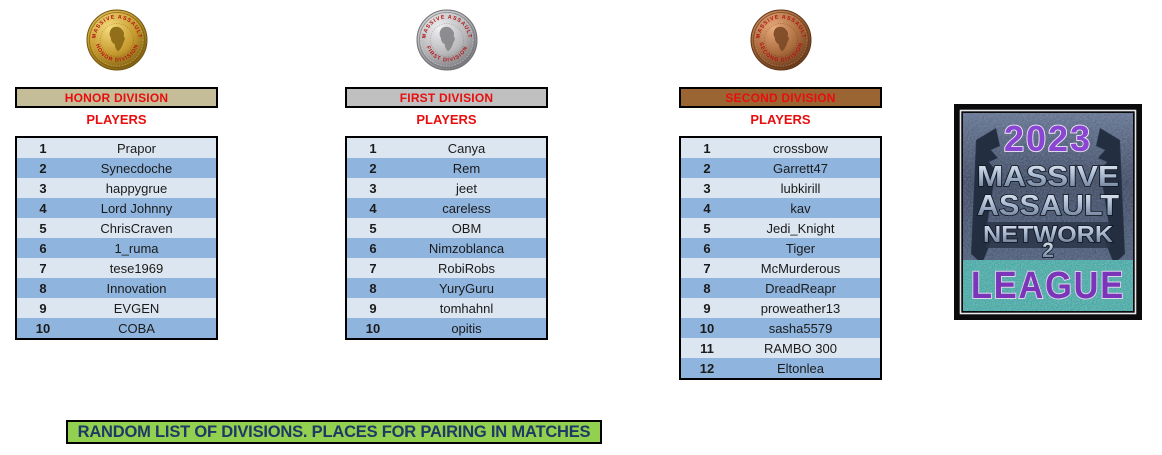  I want to click on table-row: 6 1_ruma, so click(116, 248).